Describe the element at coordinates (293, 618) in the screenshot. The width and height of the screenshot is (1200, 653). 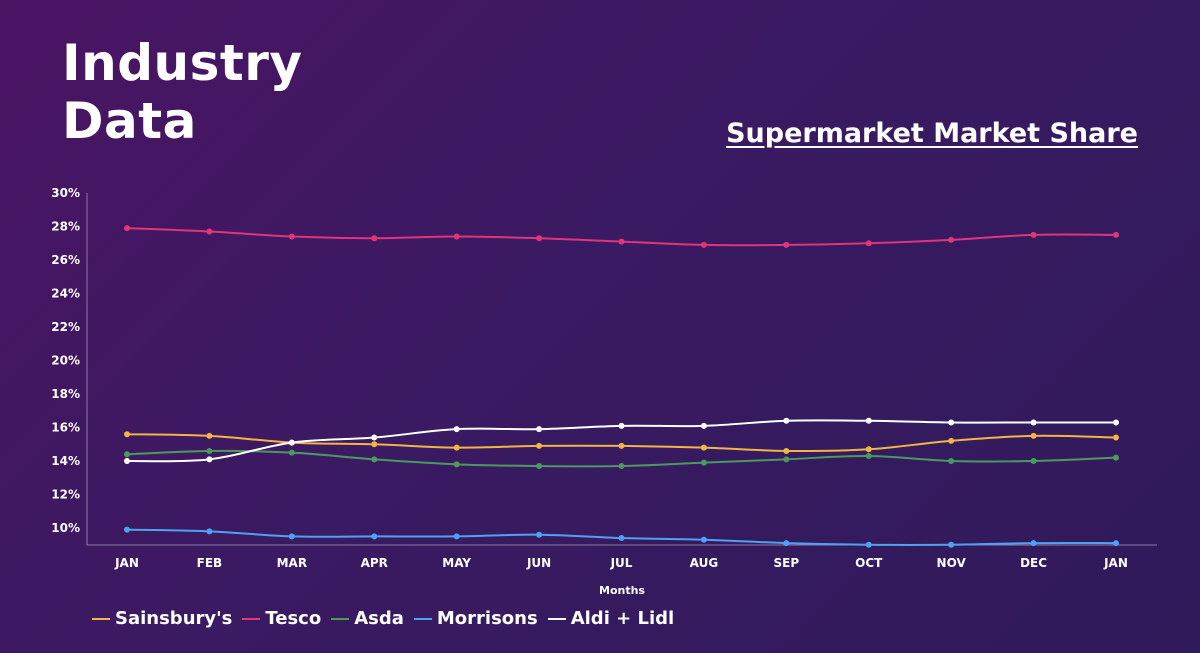
I see `legend-label: Tesco` at that location.